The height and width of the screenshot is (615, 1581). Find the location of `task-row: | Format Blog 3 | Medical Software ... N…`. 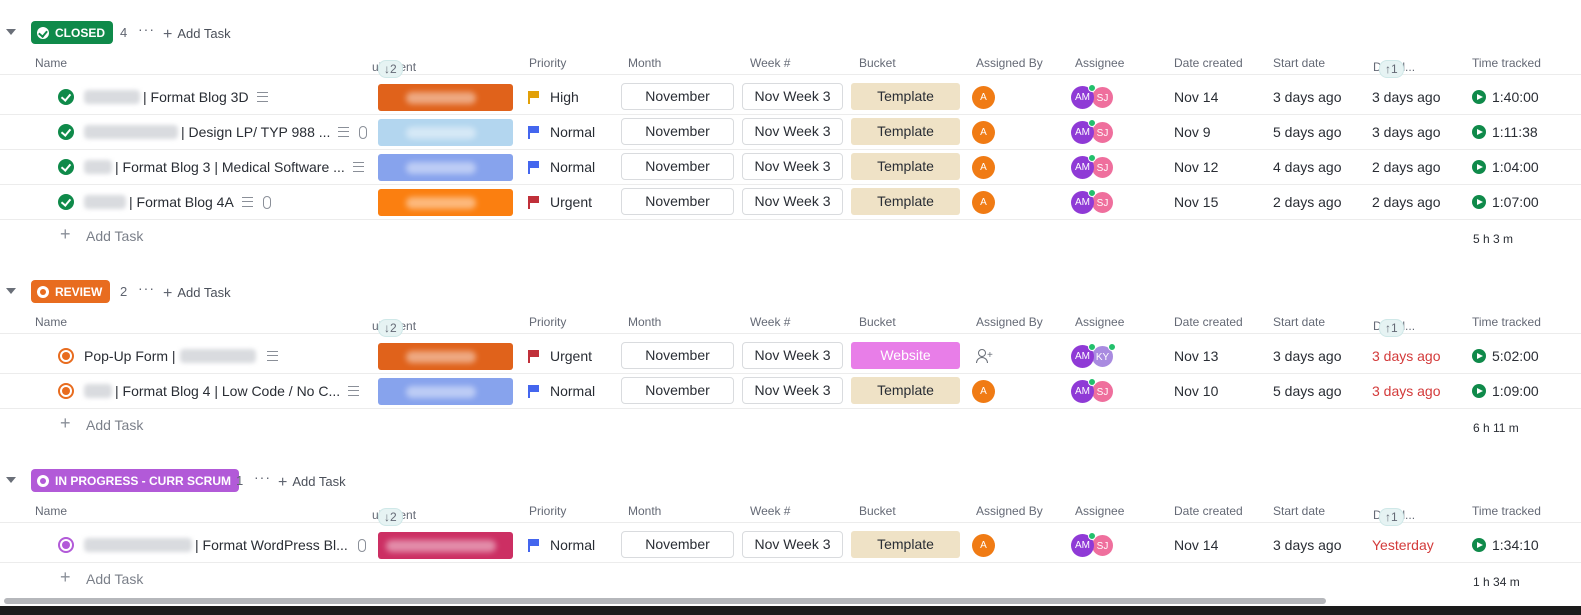

task-row: | Format Blog 3 | Medical Software ... N… is located at coordinates (790, 167).